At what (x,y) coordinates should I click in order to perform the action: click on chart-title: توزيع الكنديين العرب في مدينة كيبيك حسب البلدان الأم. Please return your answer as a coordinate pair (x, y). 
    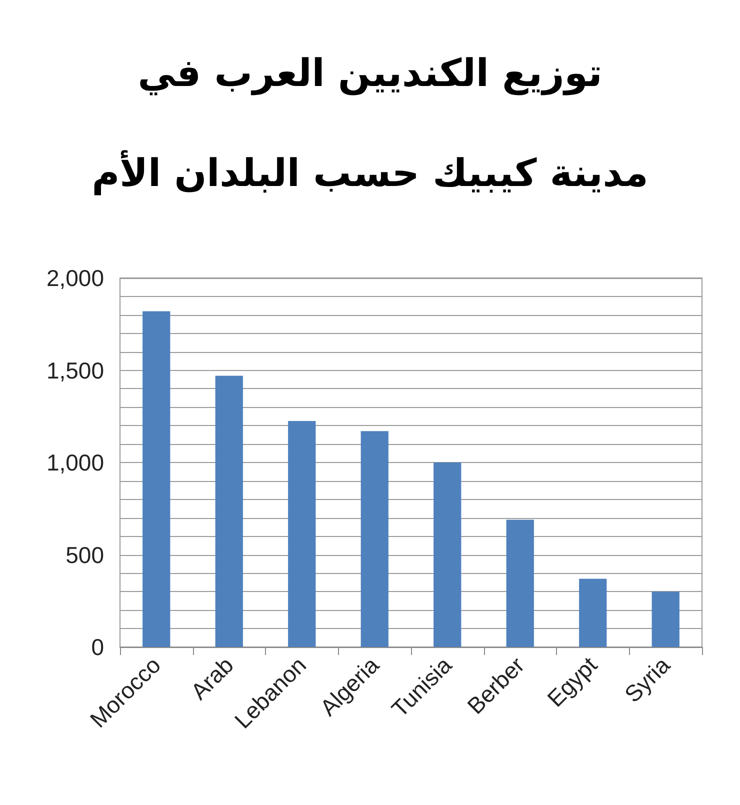
    Looking at the image, I should click on (370, 123).